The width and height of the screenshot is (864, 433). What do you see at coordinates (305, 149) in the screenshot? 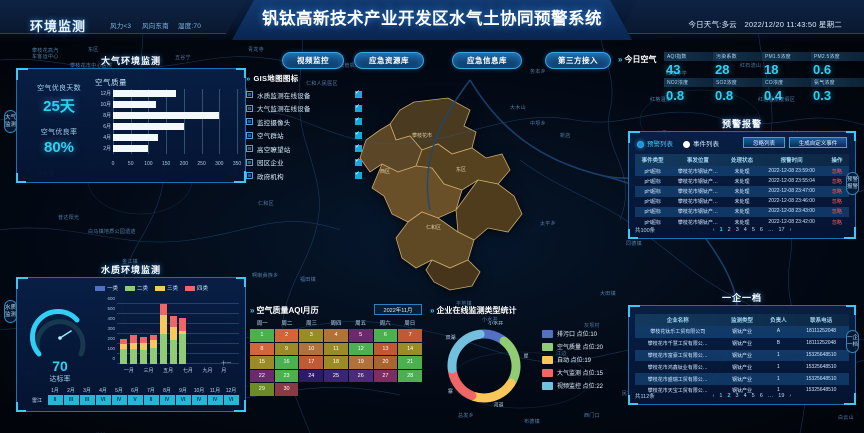
I see `gis-layer-row: 高空瞭望站` at bounding box center [305, 149].